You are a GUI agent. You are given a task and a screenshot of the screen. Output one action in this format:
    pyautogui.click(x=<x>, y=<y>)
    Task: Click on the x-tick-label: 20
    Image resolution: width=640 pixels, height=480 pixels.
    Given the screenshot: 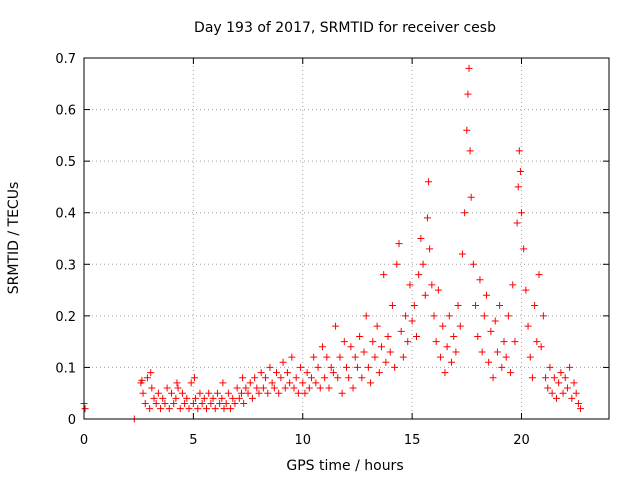 What is the action you would take?
    pyautogui.click(x=521, y=440)
    